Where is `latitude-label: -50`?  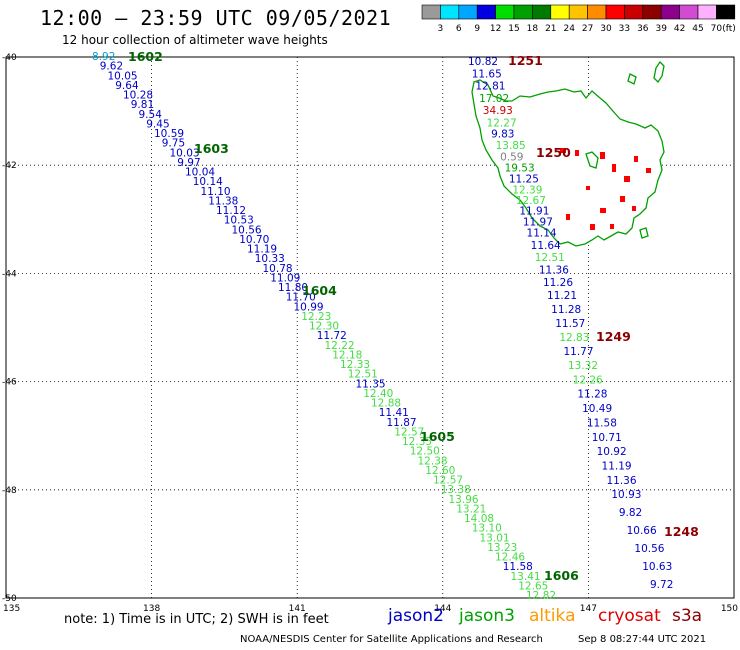
latitude-label: -50 is located at coordinates (9, 599).